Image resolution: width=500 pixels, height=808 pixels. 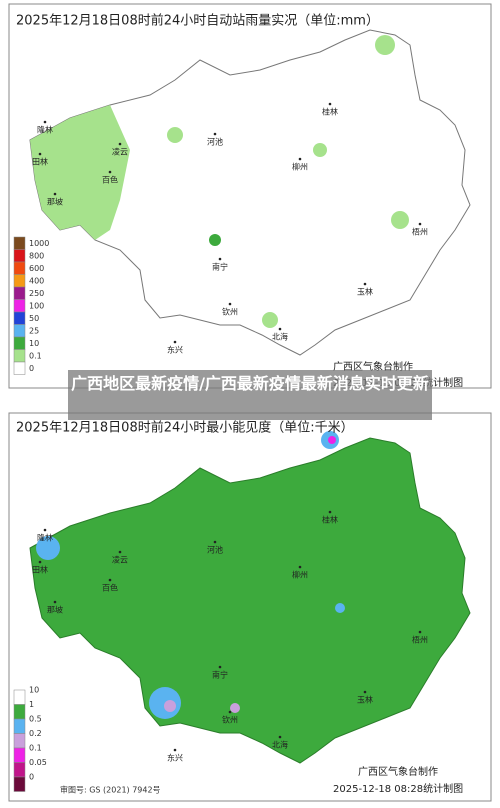 I want to click on legend-label: 0.5, so click(x=35, y=719).